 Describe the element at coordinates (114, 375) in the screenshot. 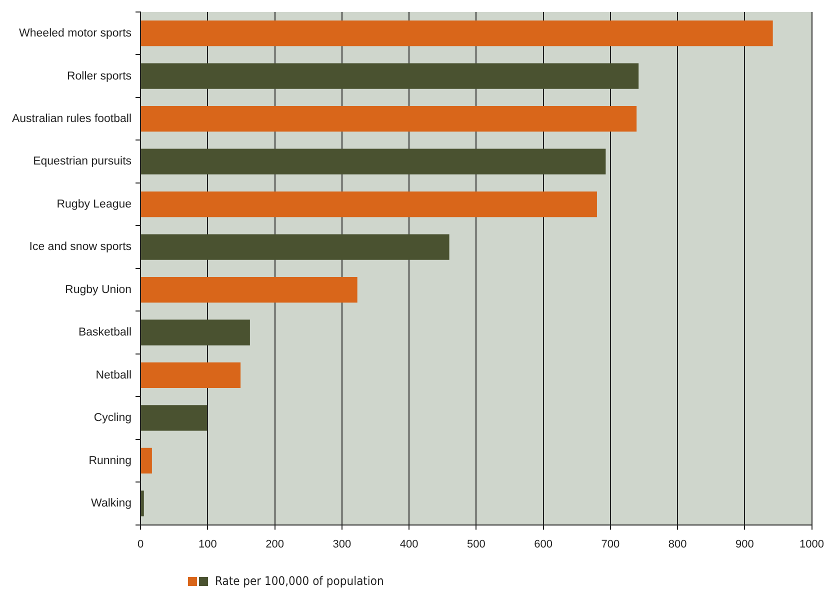

I see `y-tick-label: Netball` at that location.